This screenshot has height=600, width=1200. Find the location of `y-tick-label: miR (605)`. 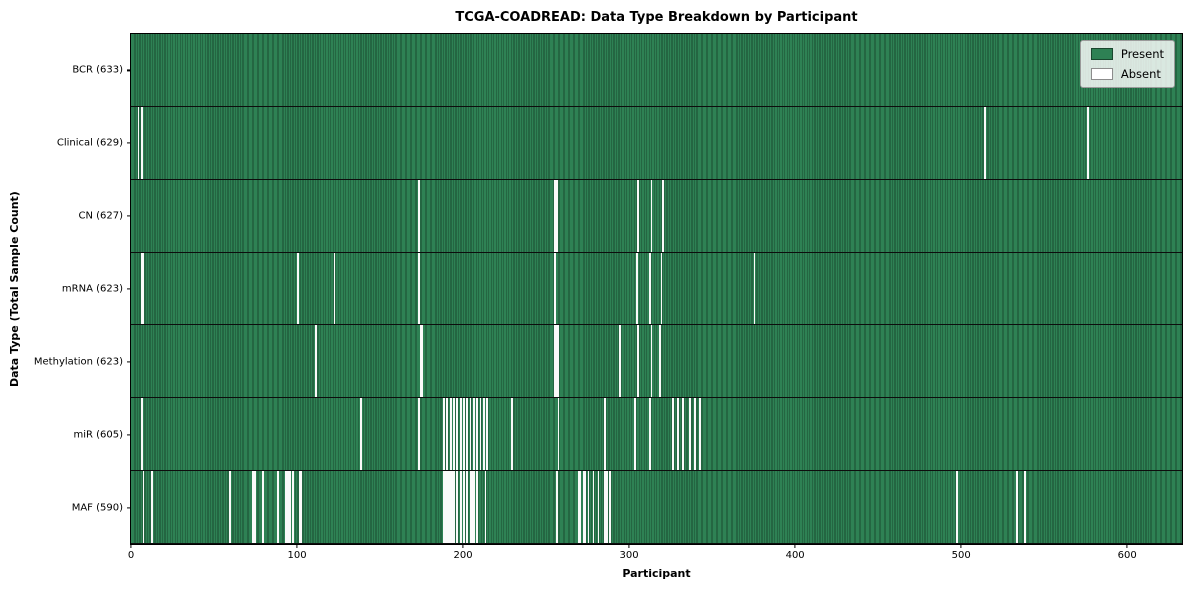

y-tick-label: miR (605) is located at coordinates (98, 435).